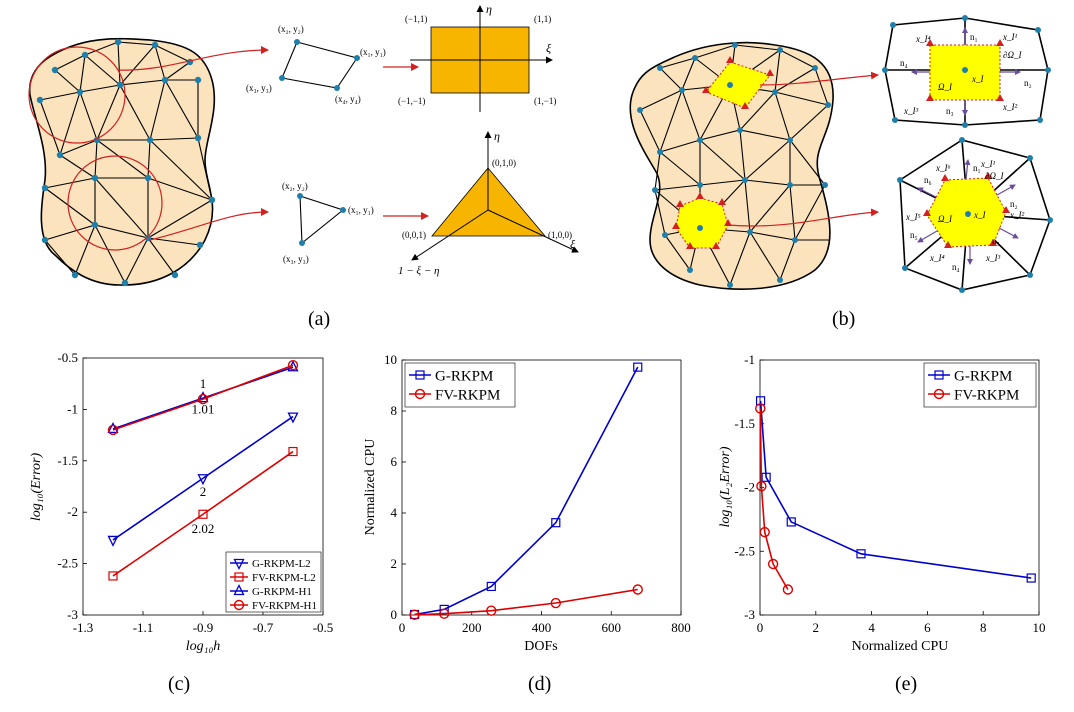 The height and width of the screenshot is (712, 1074). Describe the element at coordinates (416, 19) in the screenshot. I see `quad-ref-corner-tl: (−1,1)` at that location.